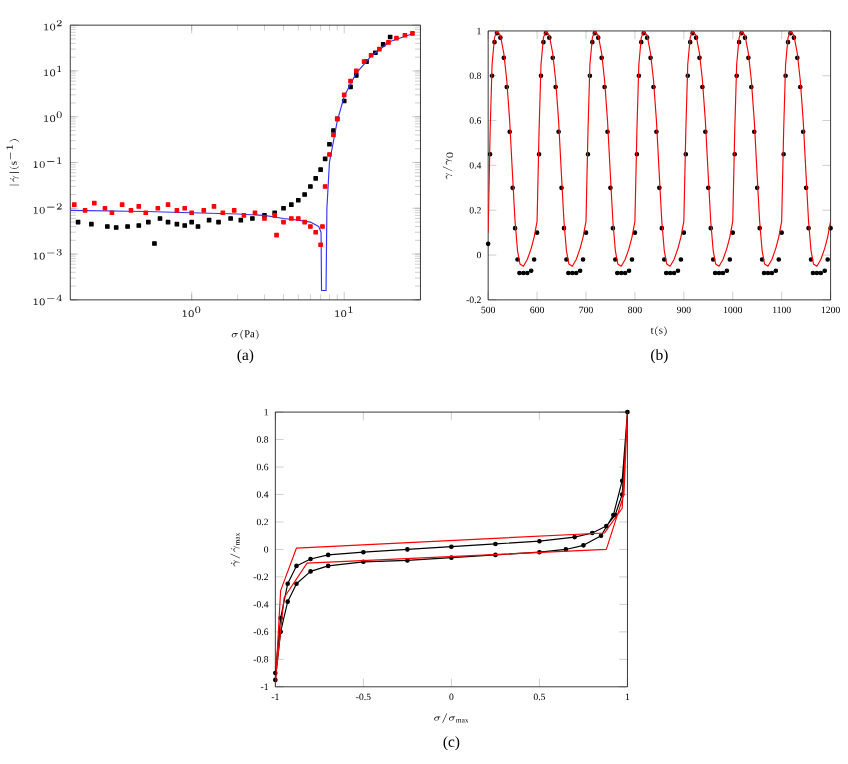 The height and width of the screenshot is (764, 848). I want to click on y-axis-title: $|\dot{\gamma}|(\mathrm{s}^{-1})$, so click(13, 162).